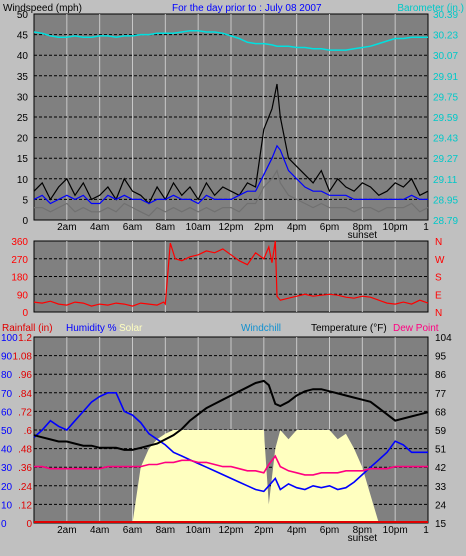  Describe the element at coordinates (443, 338) in the screenshot. I see `temperature-y-tick: 104` at that location.